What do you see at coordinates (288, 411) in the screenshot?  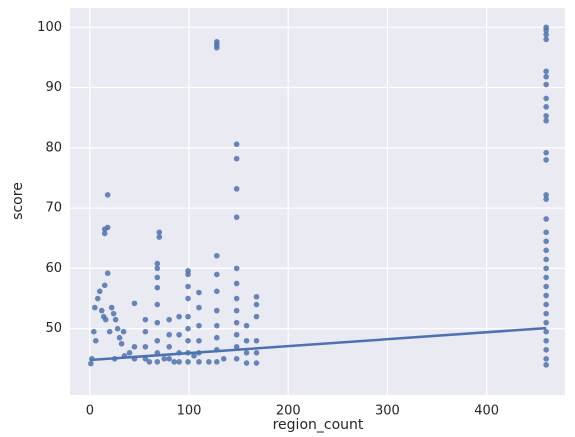 I see `x-tick-label: 200` at bounding box center [288, 411].